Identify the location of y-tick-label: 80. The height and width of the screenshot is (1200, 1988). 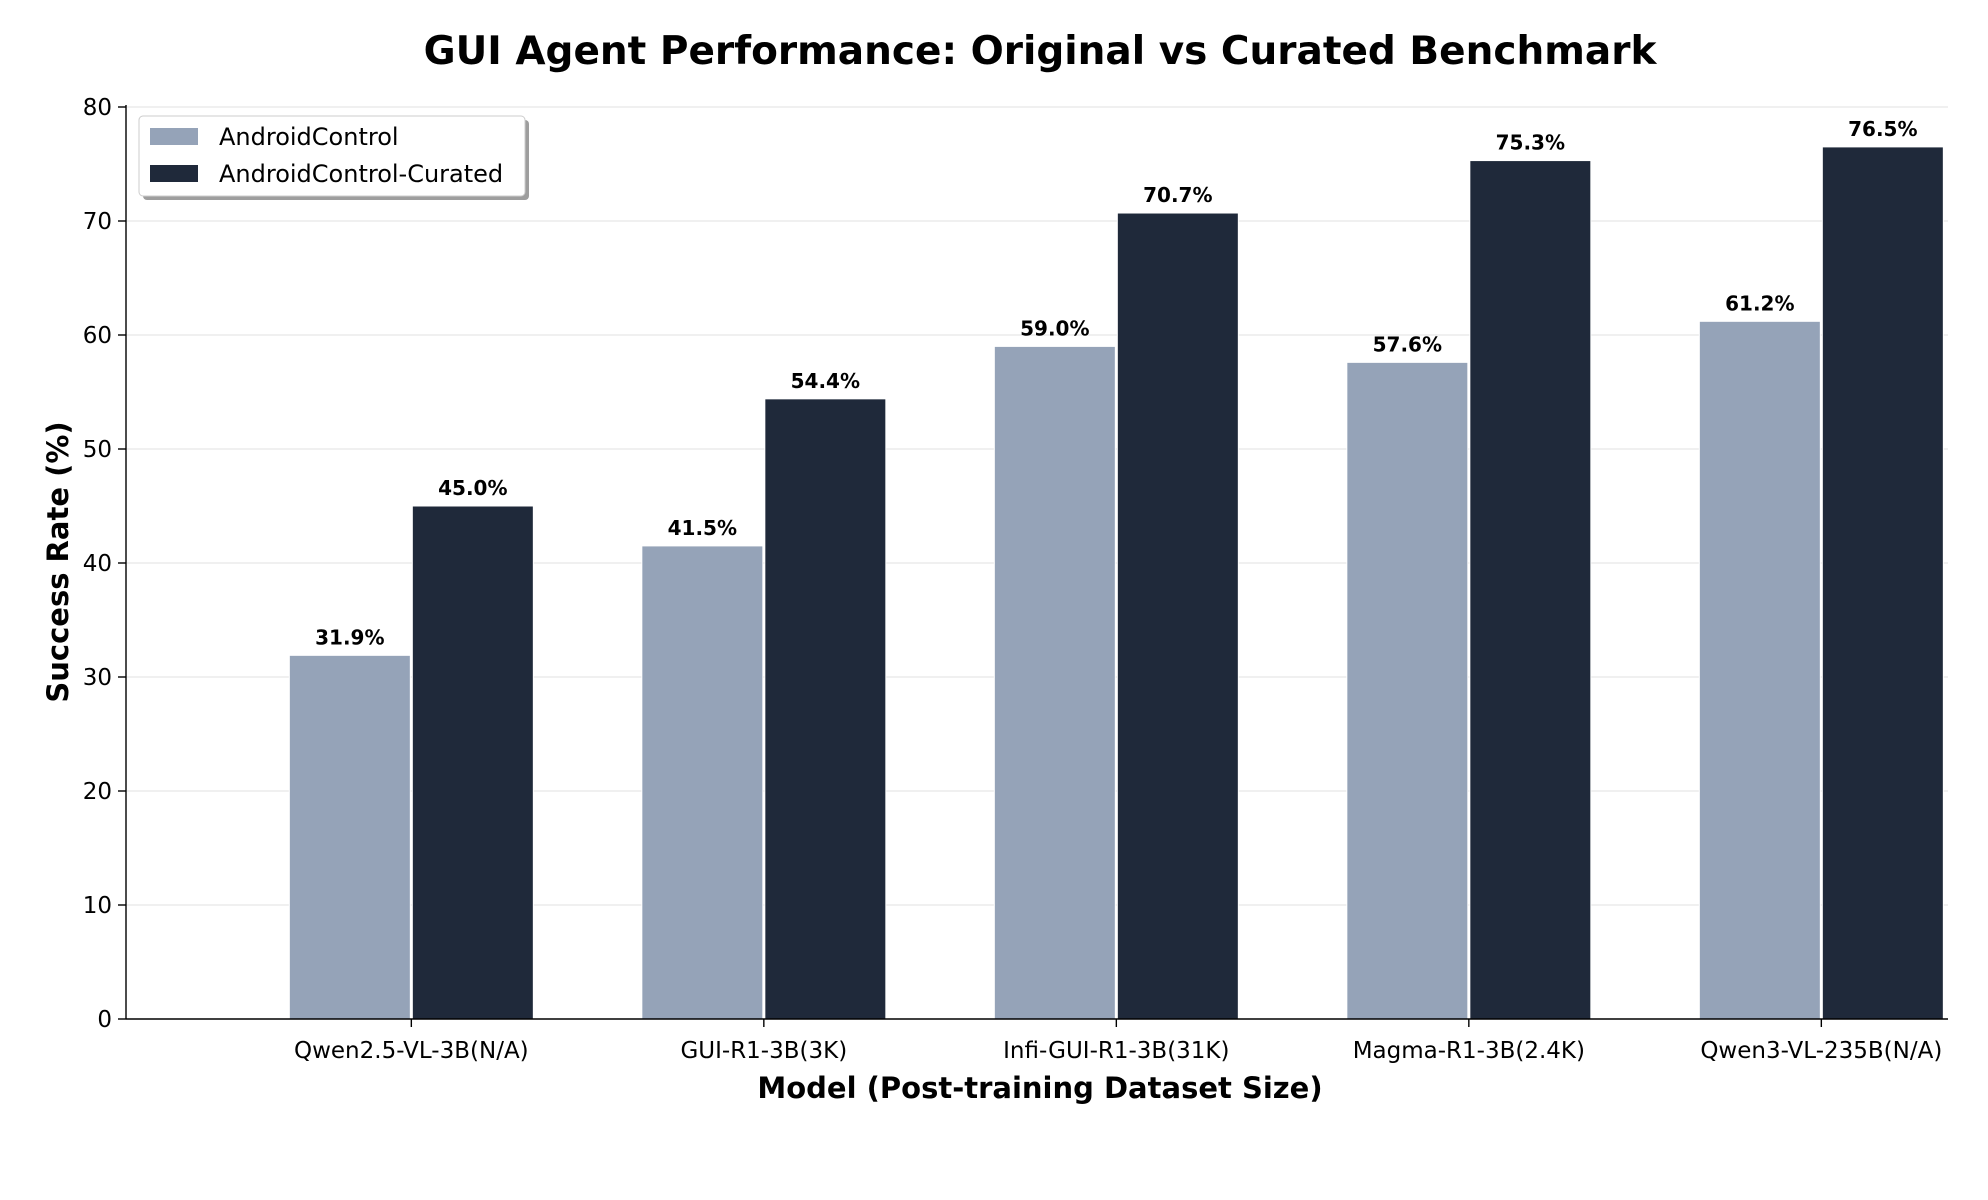
(97, 108).